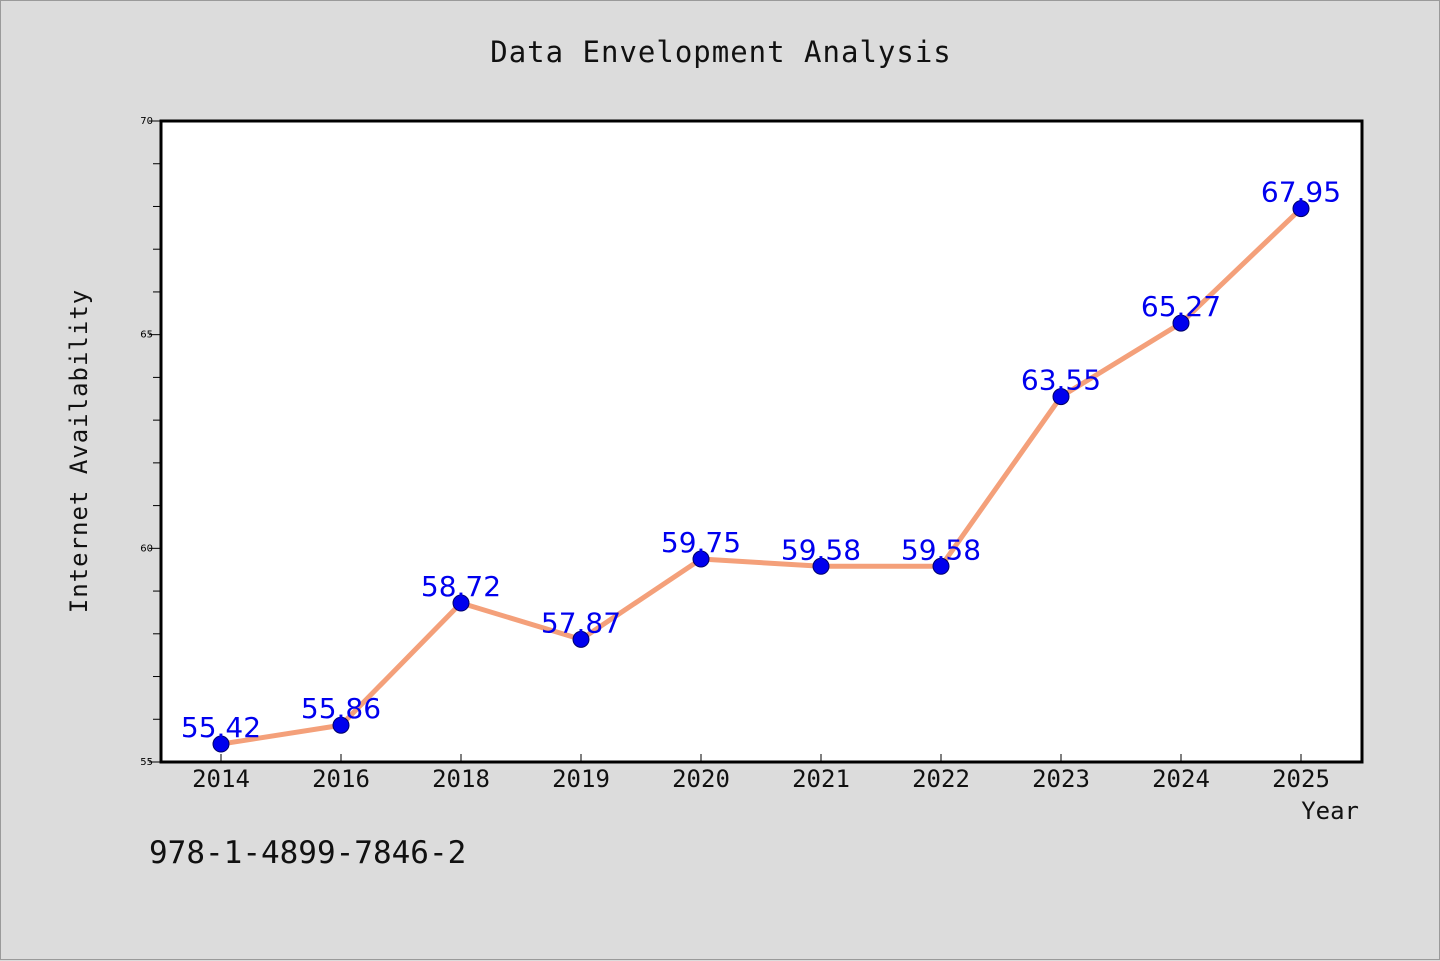 Image resolution: width=1440 pixels, height=961 pixels. I want to click on x-tick-label: 2019, so click(581, 779).